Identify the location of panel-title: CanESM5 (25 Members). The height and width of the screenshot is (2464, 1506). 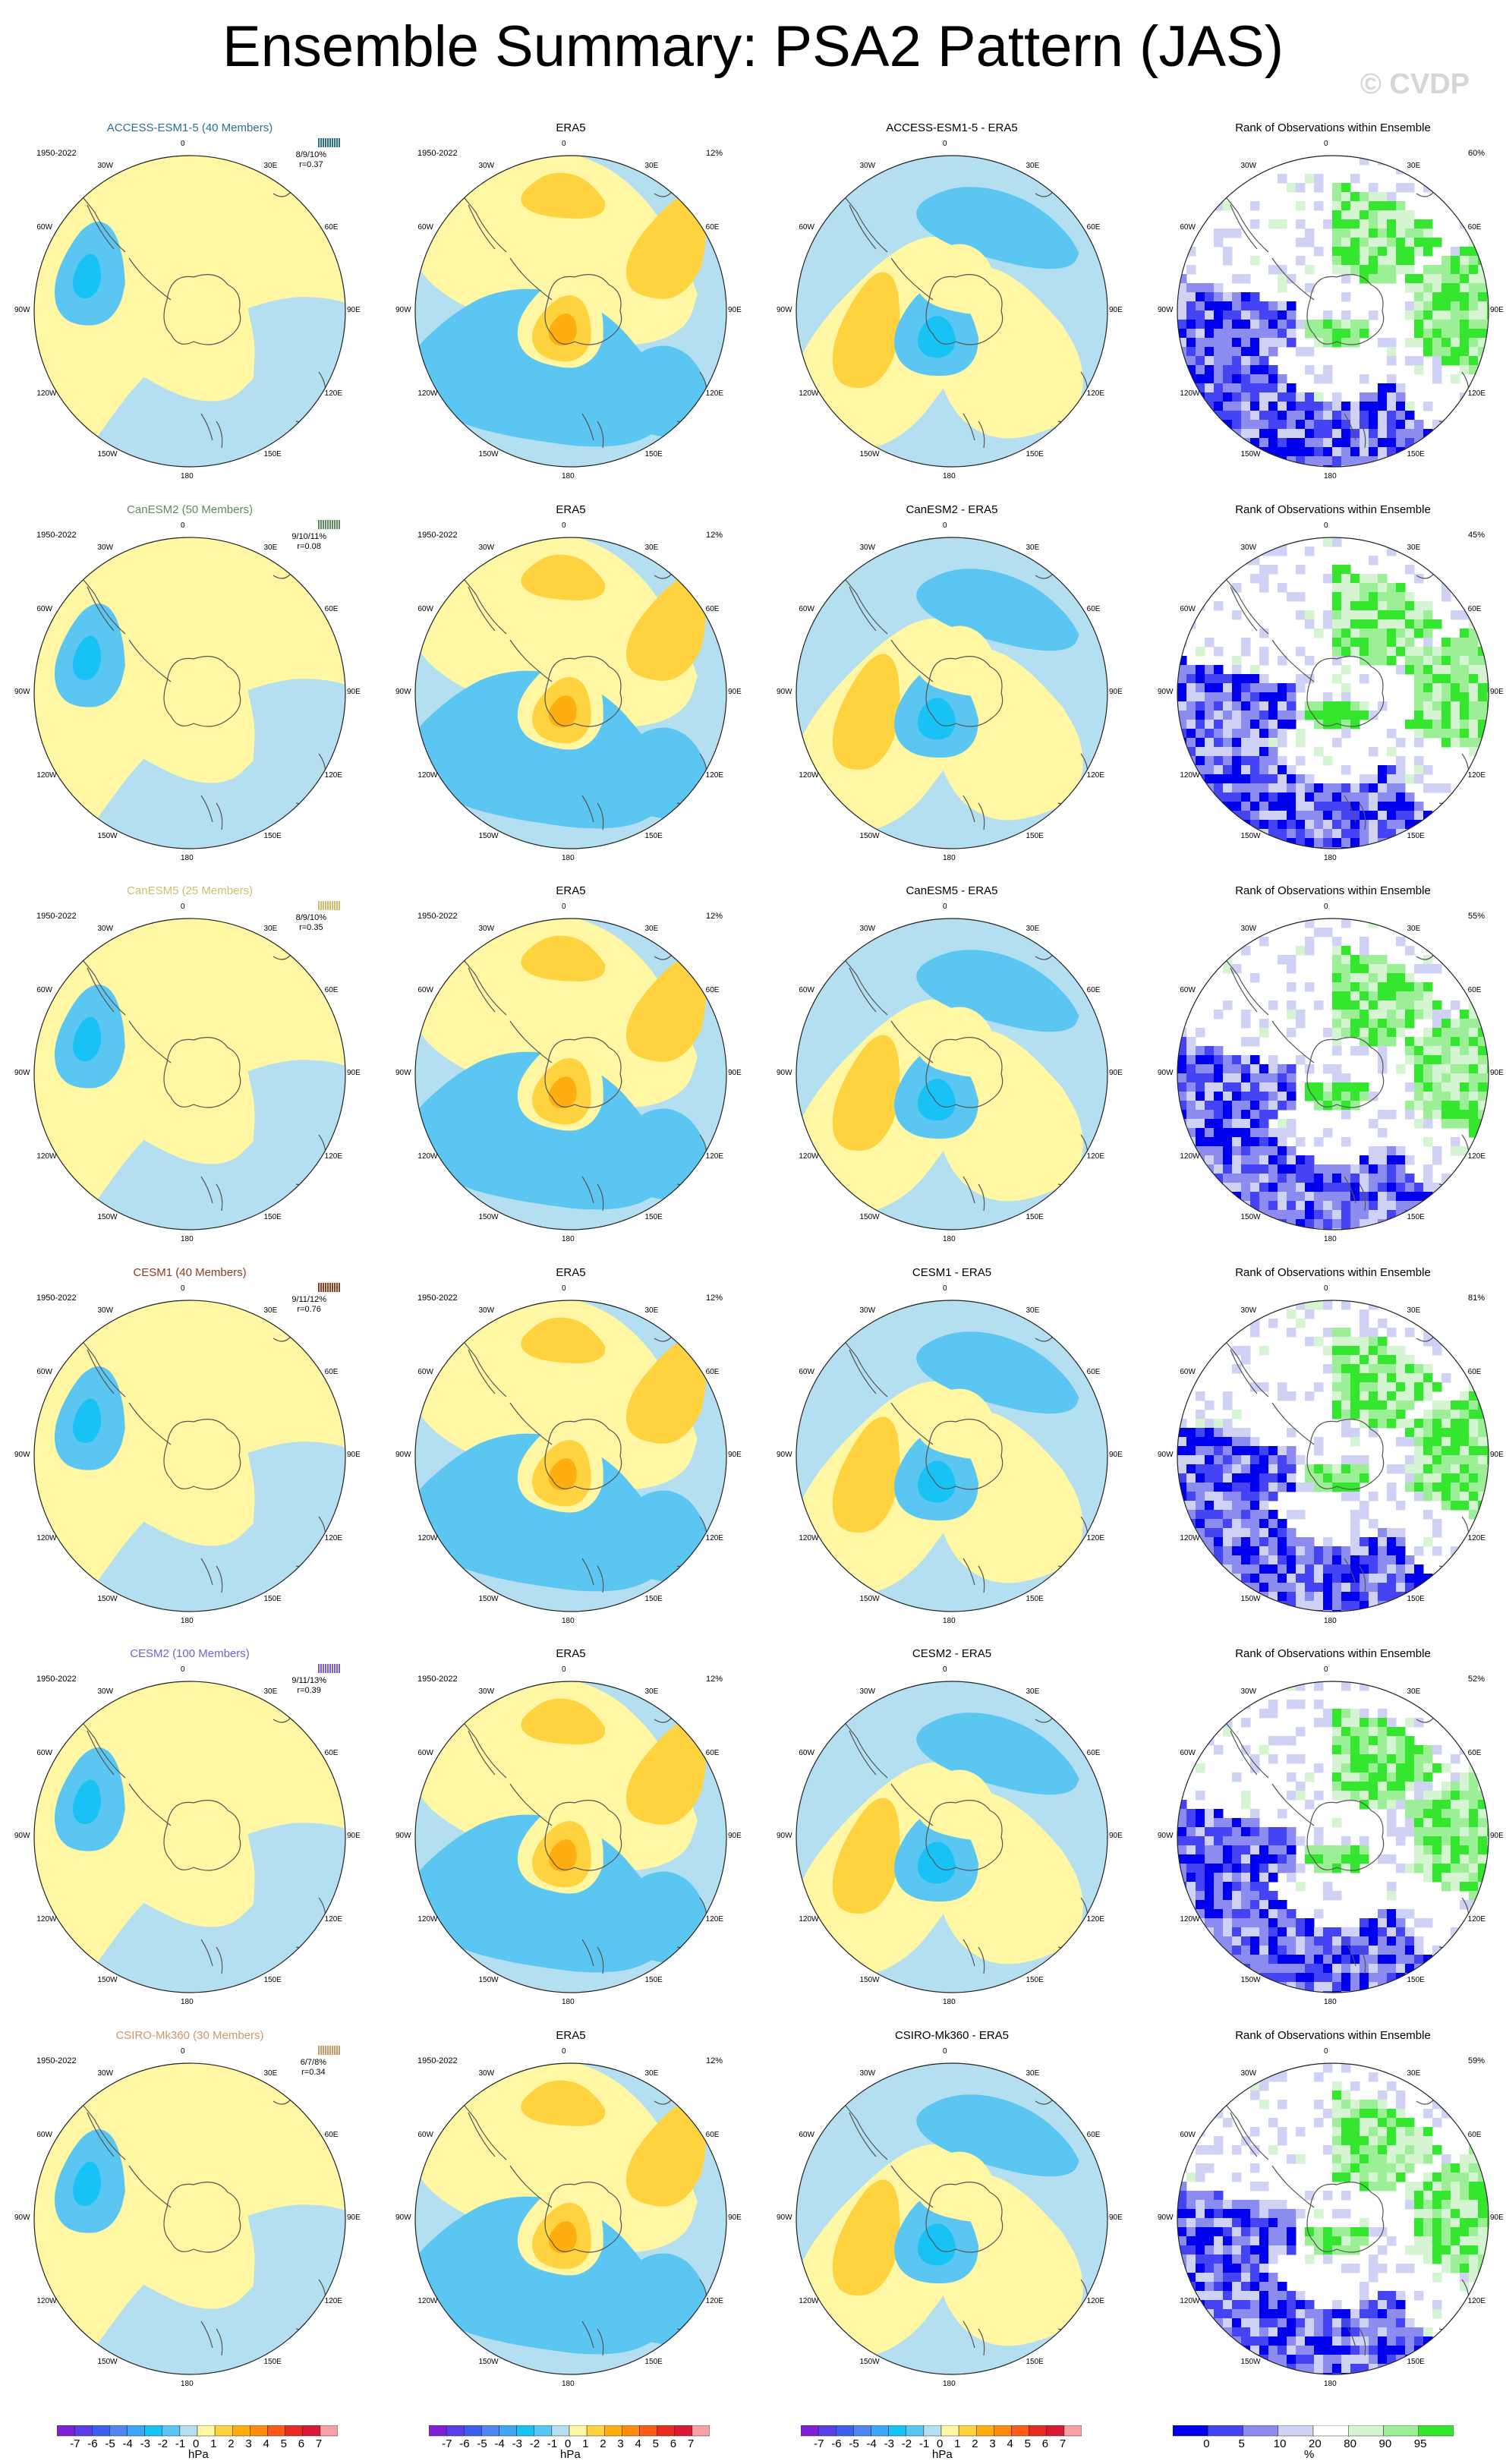
(190, 891).